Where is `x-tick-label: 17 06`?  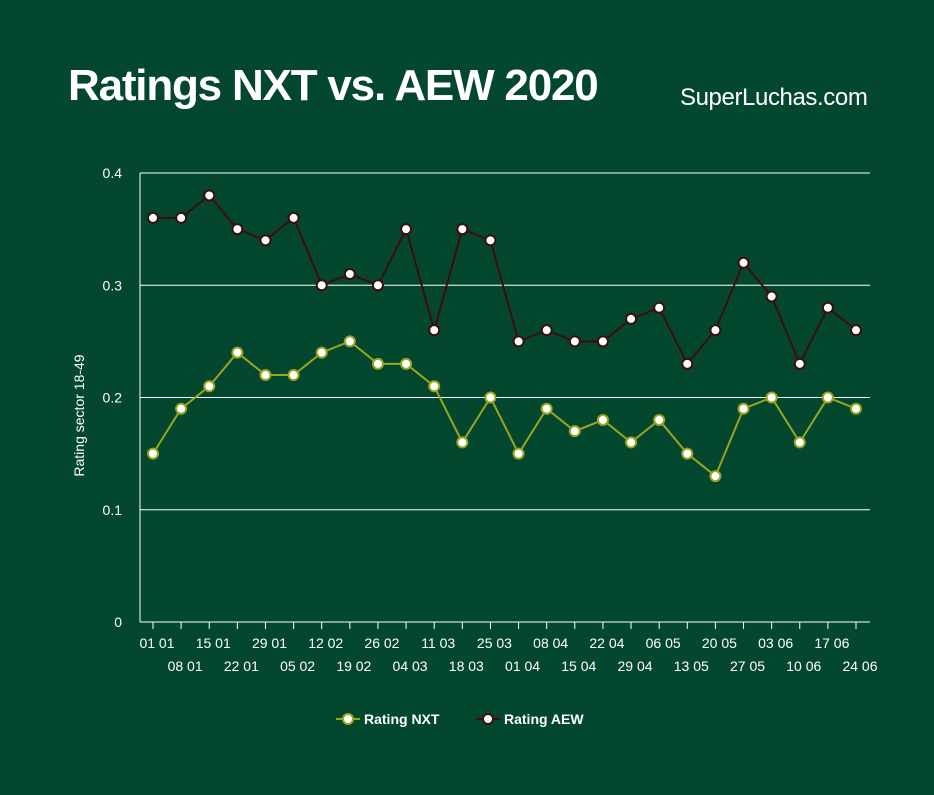
x-tick-label: 17 06 is located at coordinates (831, 643).